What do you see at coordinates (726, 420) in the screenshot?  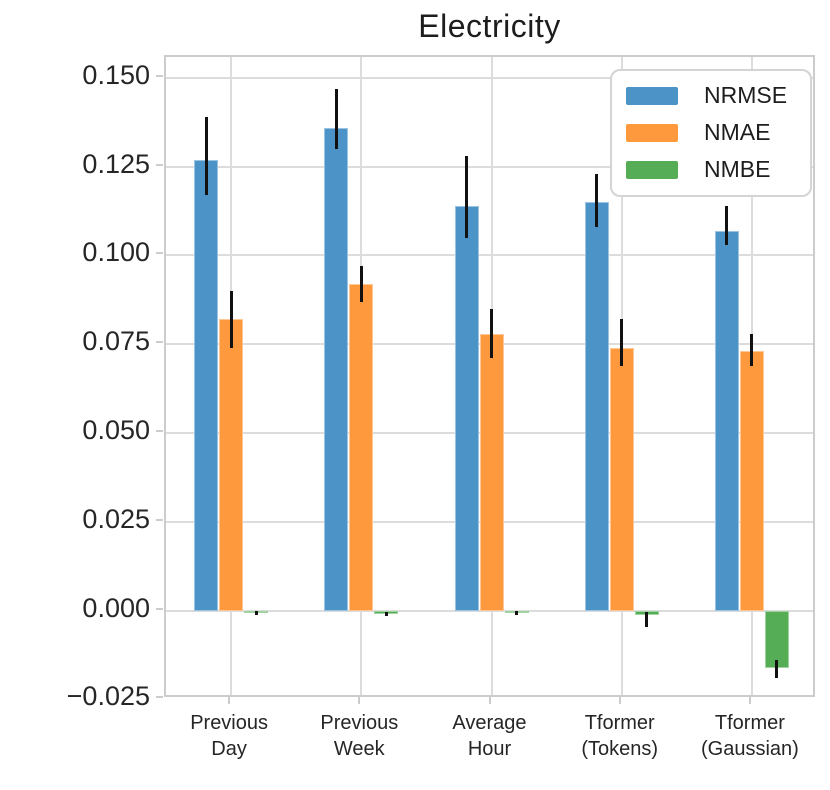 I see `bar-nrmse-tformer-gaussian` at bounding box center [726, 420].